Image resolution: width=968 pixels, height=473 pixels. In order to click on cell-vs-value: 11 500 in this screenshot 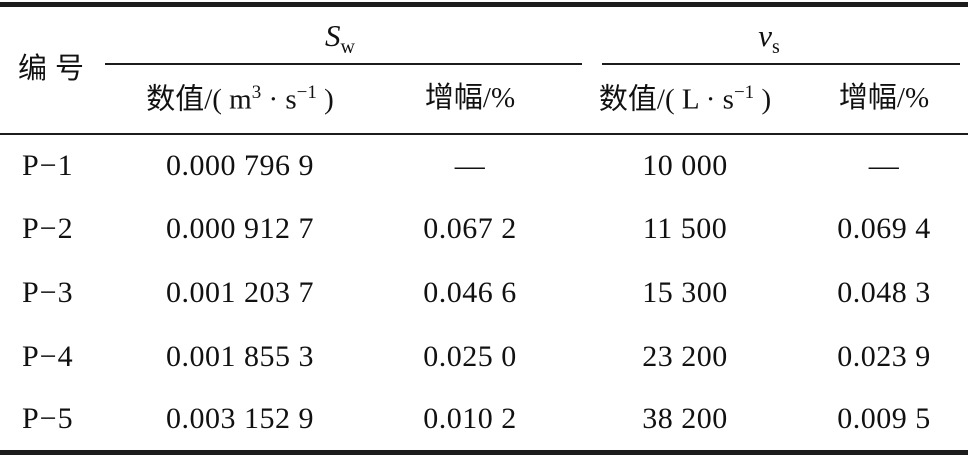, I will do `click(685, 229)`.